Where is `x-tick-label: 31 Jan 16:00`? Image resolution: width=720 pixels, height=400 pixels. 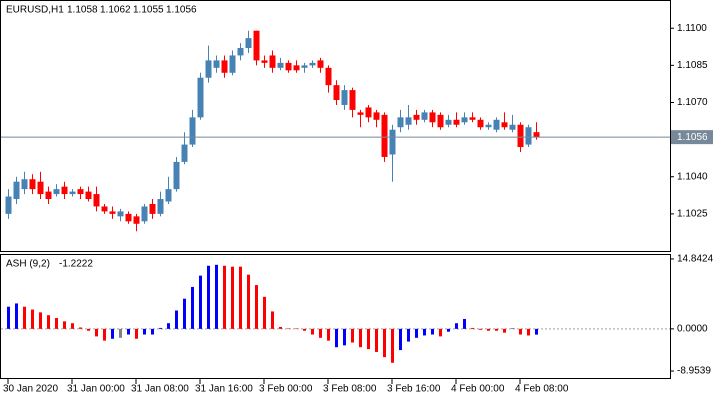 x-tick-label: 31 Jan 16:00 is located at coordinates (224, 389).